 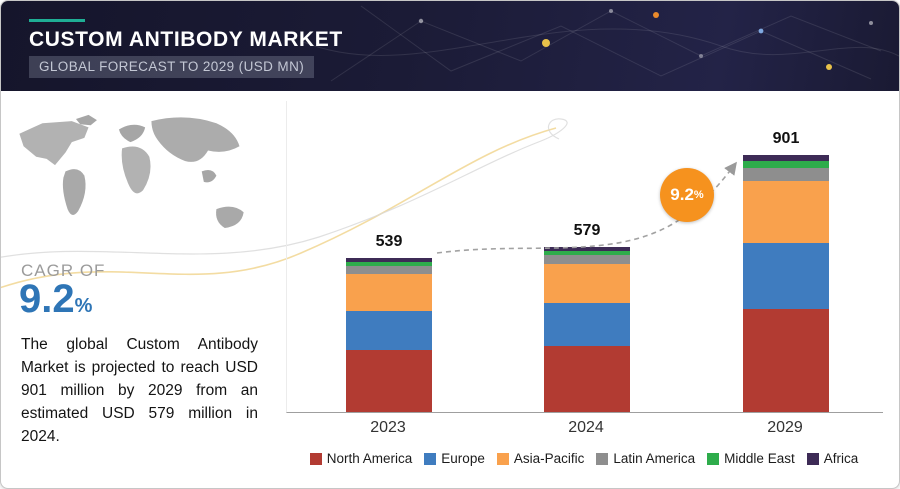 I want to click on legend-label: Latin America, so click(x=654, y=458).